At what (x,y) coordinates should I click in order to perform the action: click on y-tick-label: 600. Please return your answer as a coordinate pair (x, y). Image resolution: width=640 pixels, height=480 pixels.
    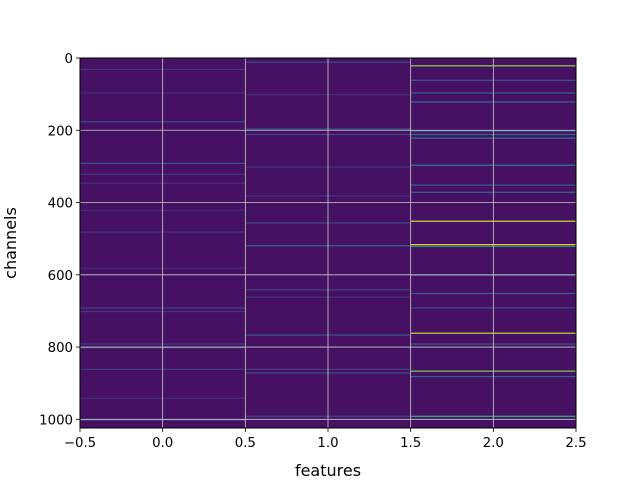
    Looking at the image, I should click on (60, 276).